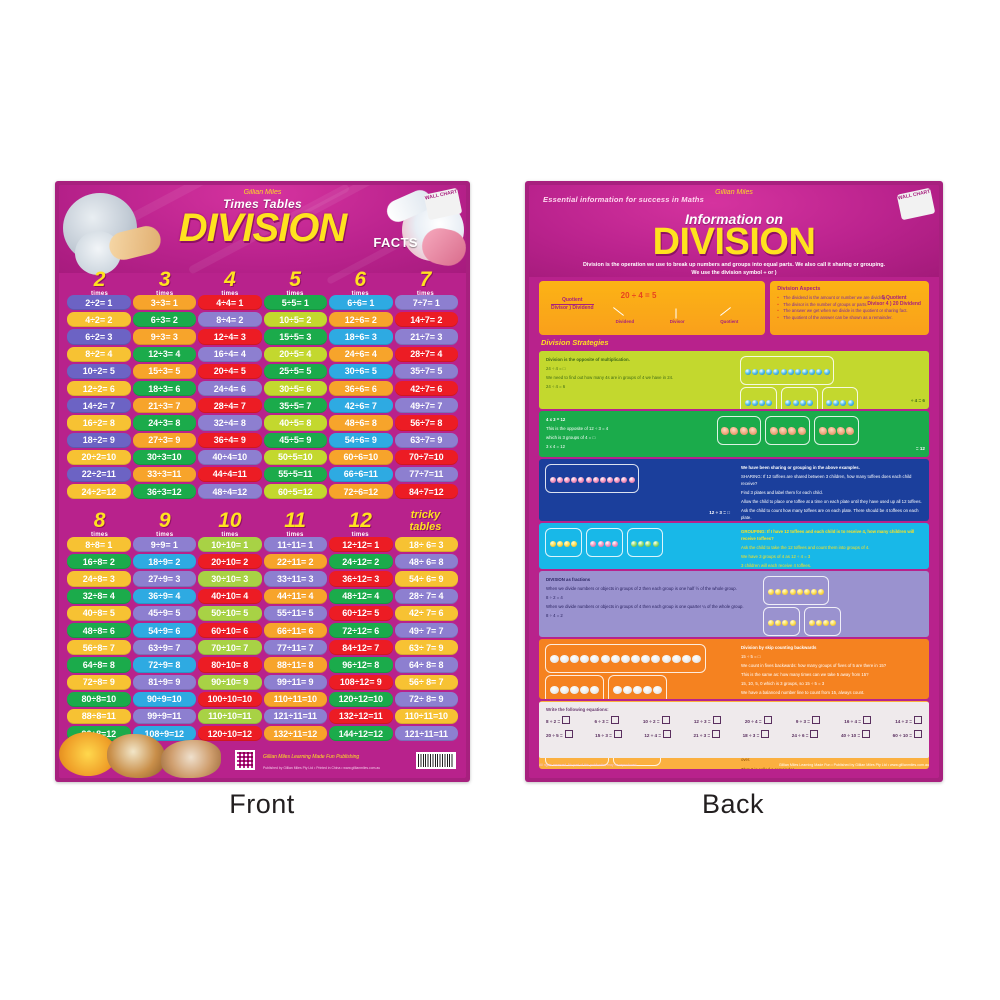  What do you see at coordinates (154, 755) in the screenshot?
I see `front-bottom-art` at bounding box center [154, 755].